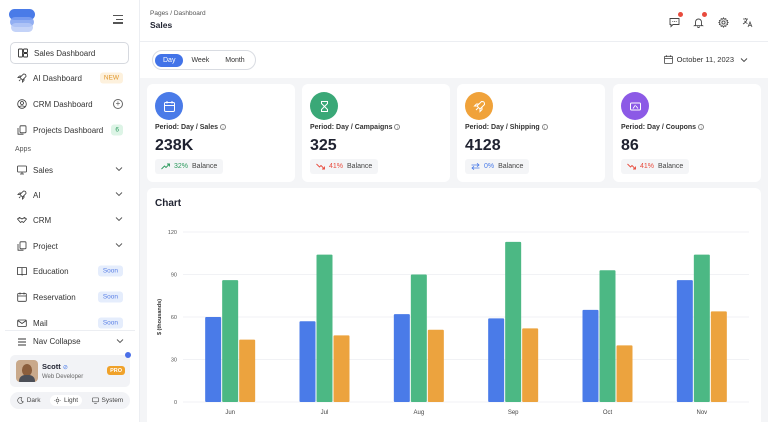  Describe the element at coordinates (174, 361) in the screenshot. I see `y-tick-label: 30` at that location.